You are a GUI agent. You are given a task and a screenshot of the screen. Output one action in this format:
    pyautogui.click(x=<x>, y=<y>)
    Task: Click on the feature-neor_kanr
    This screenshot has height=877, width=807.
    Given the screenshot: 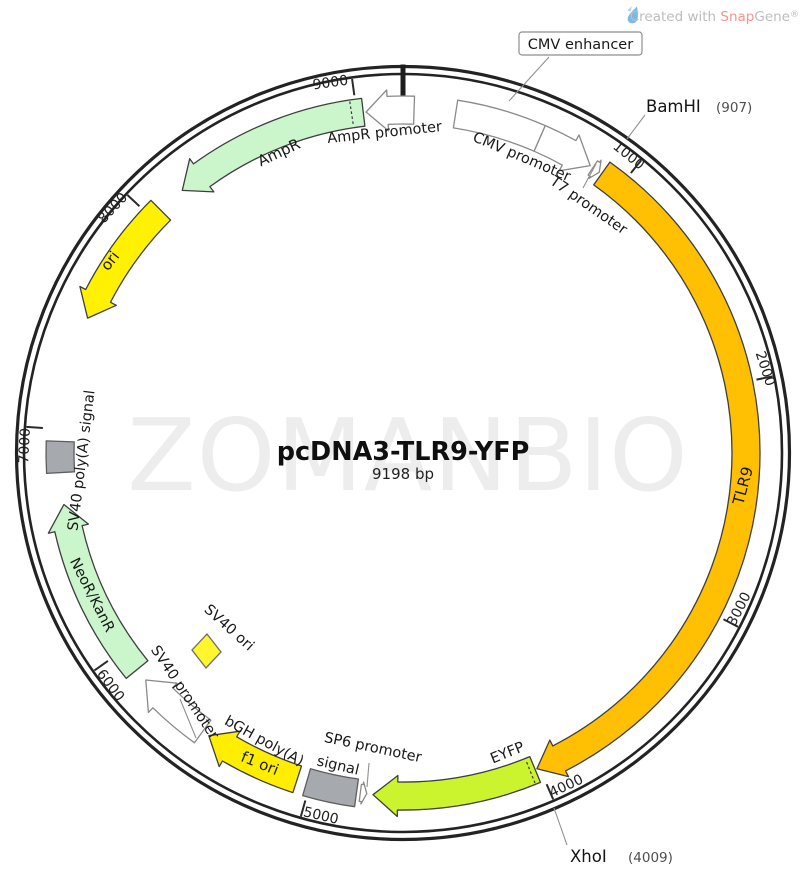 What is the action you would take?
    pyautogui.click(x=98, y=591)
    